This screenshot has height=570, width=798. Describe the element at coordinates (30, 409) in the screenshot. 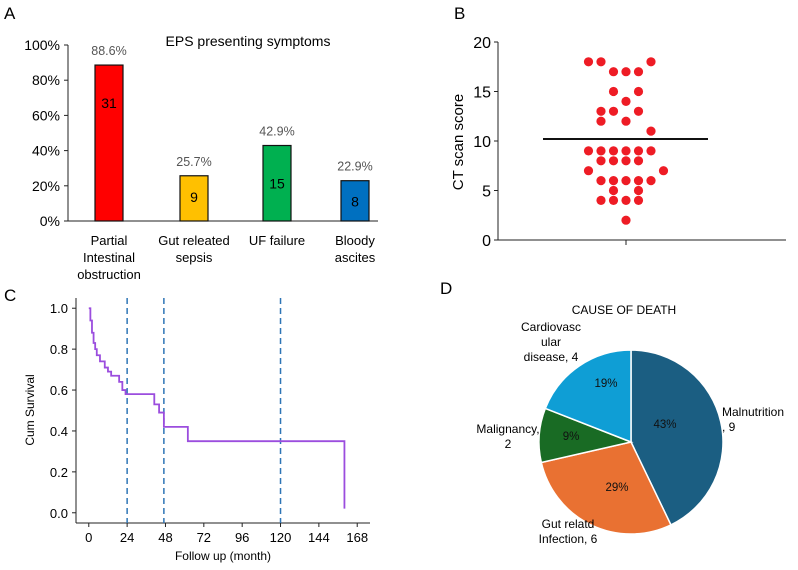

I see `survival-y-label: Cum Survival` at that location.